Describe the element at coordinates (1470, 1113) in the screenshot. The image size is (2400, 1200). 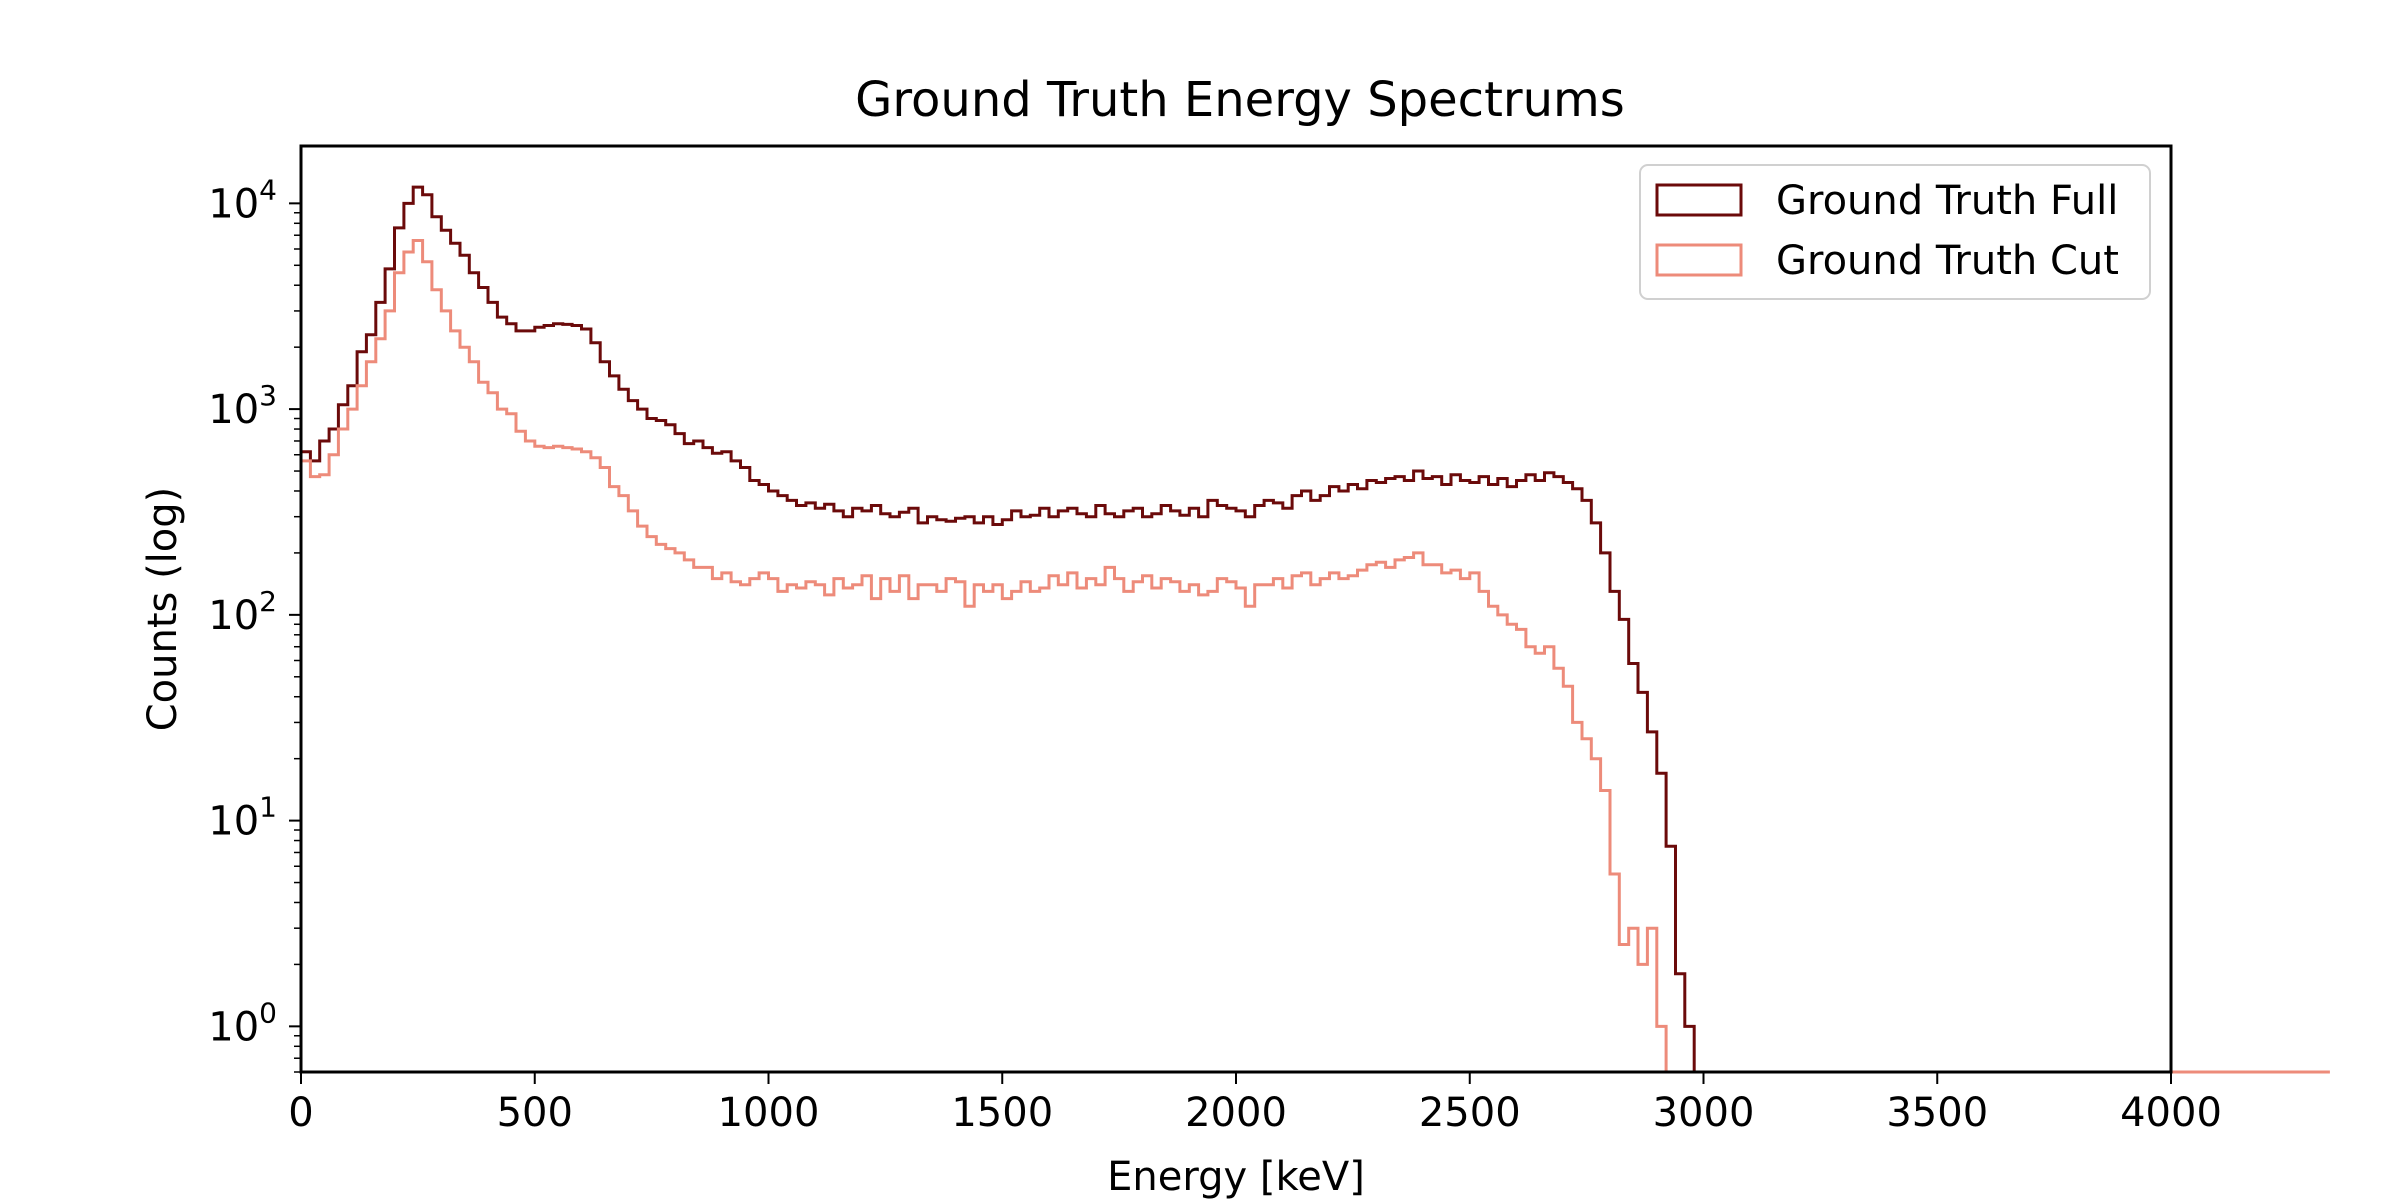
I see `x-tick-label: 2500` at that location.